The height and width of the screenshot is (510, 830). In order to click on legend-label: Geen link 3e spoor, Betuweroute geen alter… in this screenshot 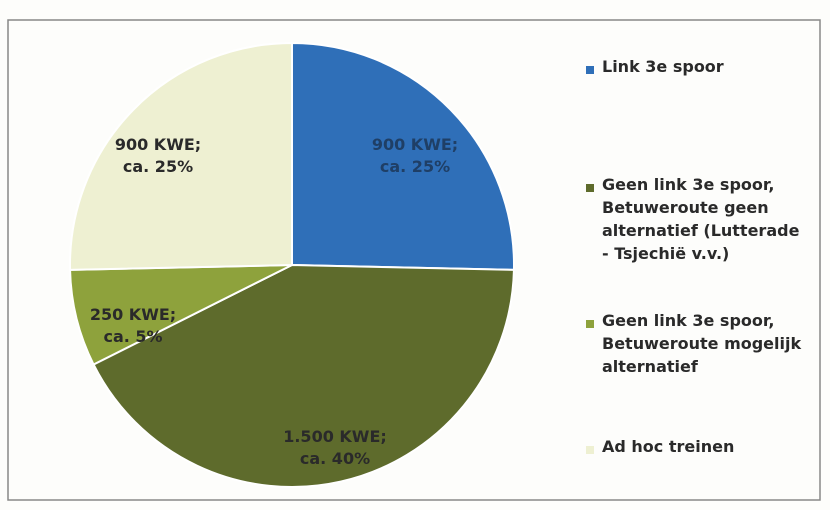, I will do `click(701, 219)`.